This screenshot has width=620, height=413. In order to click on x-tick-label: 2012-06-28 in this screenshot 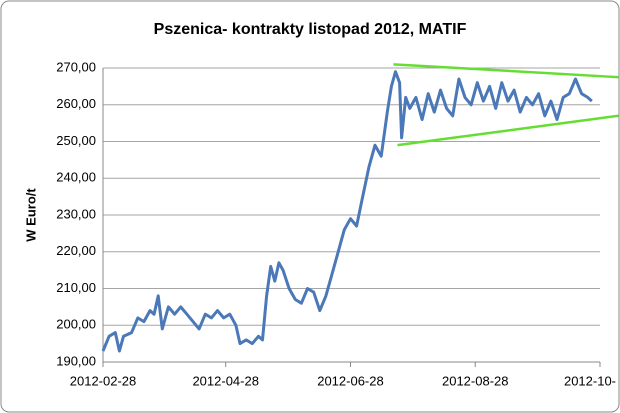, I will do `click(350, 380)`.